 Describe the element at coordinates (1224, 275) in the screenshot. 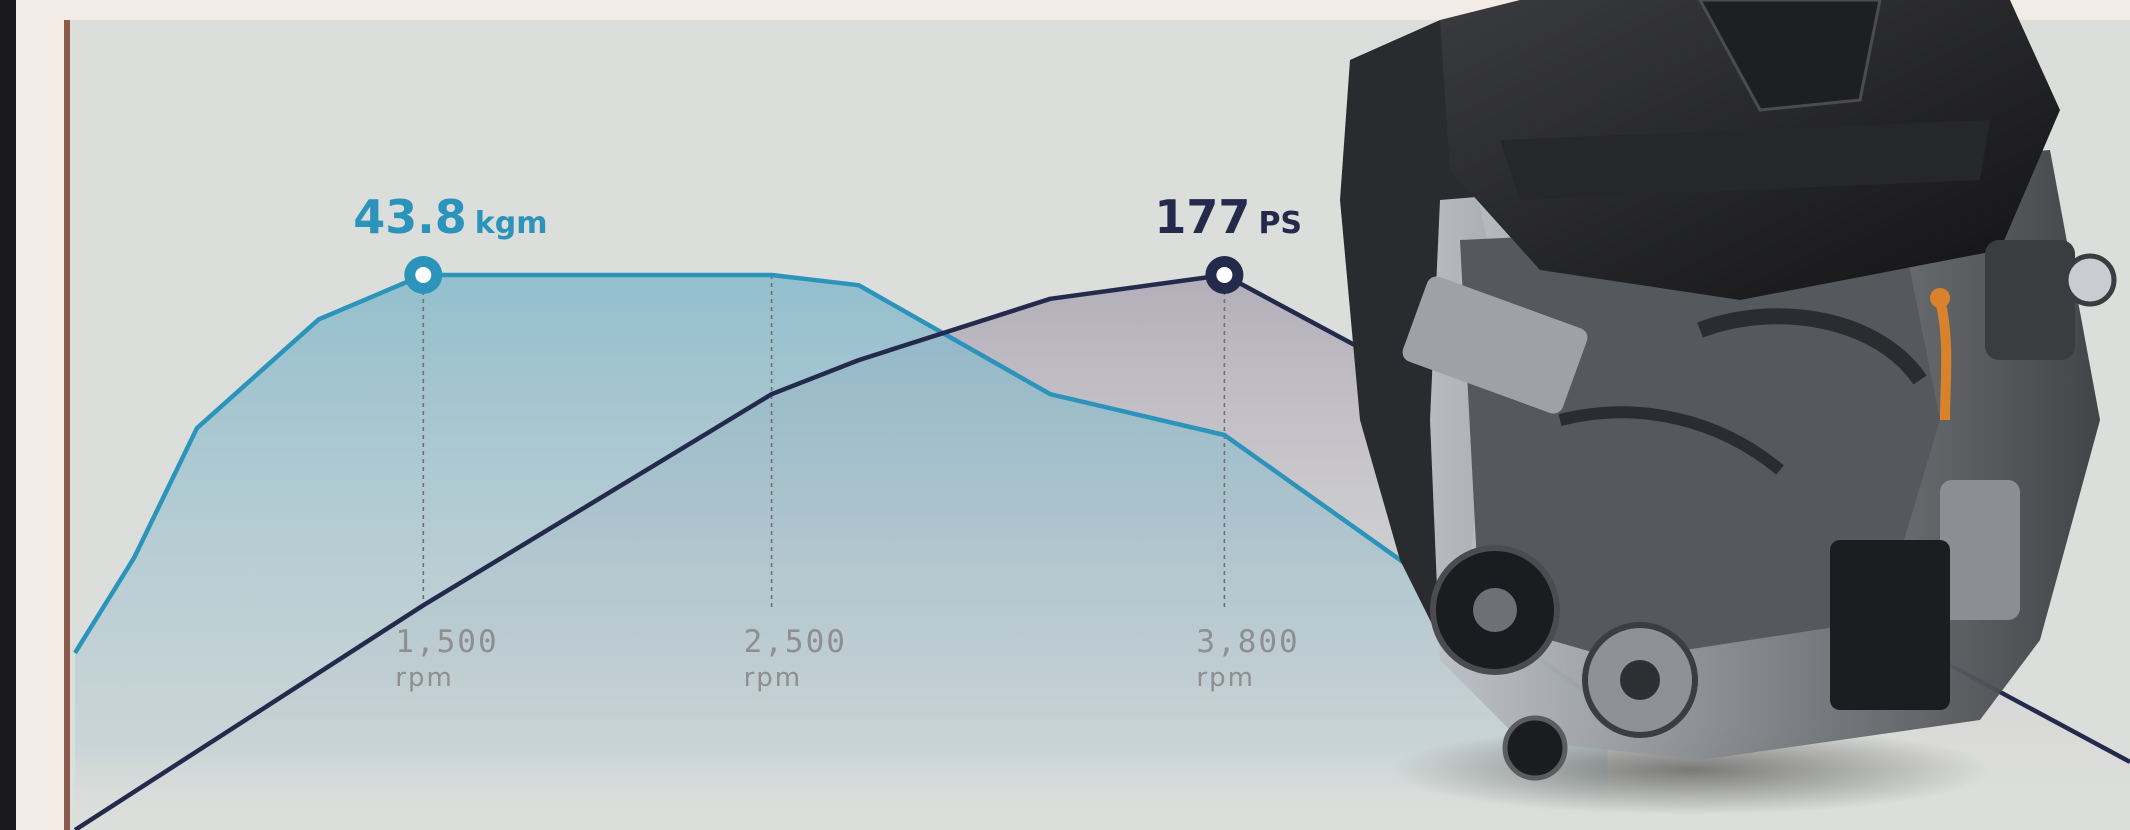

I see `power-peak-marker-center` at that location.